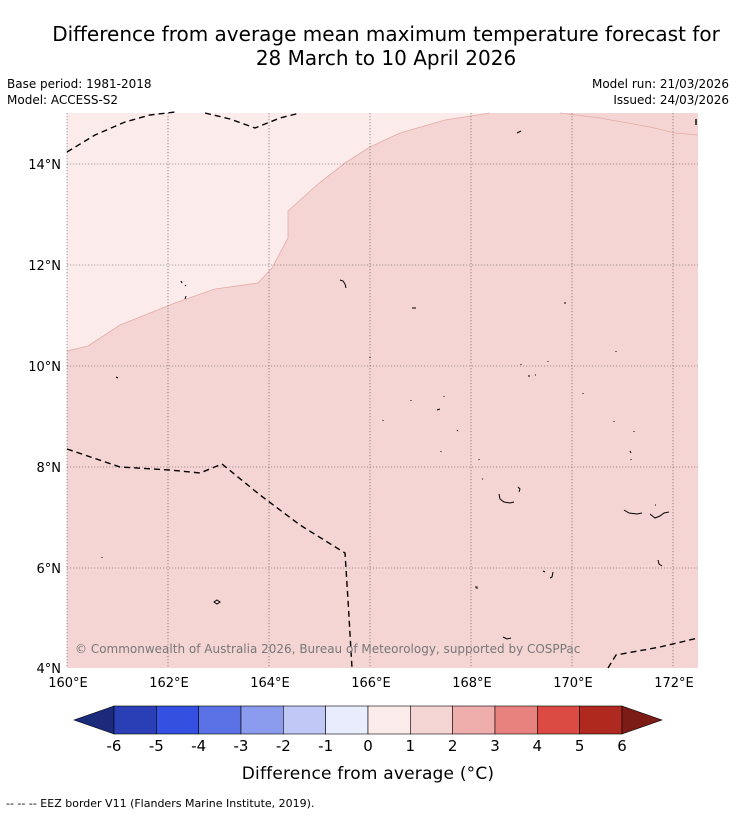 The image size is (736, 816). Describe the element at coordinates (674, 683) in the screenshot. I see `lon-label: 172°E` at that location.